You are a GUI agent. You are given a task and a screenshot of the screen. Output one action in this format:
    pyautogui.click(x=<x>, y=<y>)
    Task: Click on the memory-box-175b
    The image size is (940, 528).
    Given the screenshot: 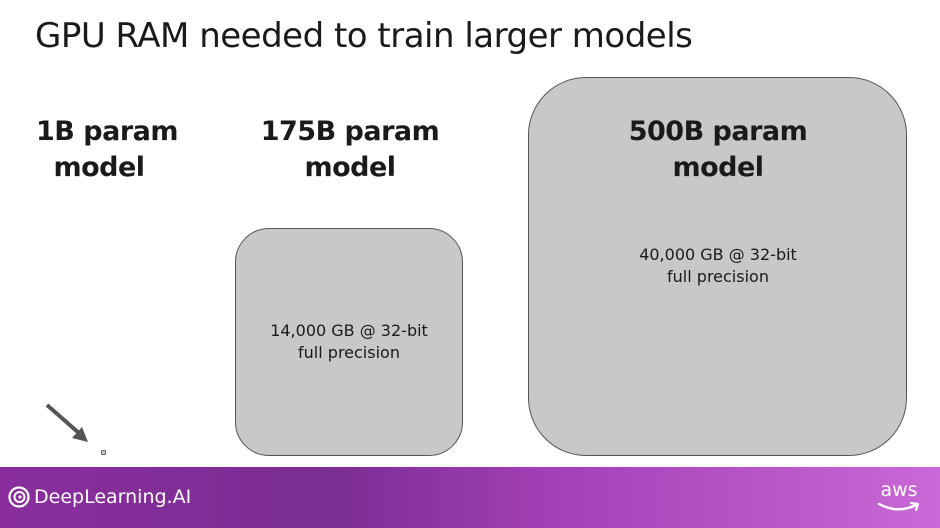 What is the action you would take?
    pyautogui.click(x=349, y=342)
    